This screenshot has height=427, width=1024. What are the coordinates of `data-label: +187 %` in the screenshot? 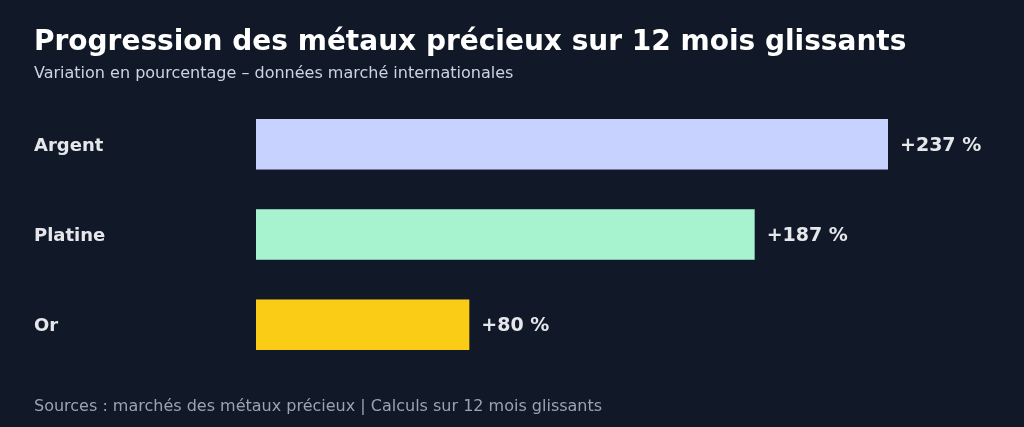 It's located at (807, 234).